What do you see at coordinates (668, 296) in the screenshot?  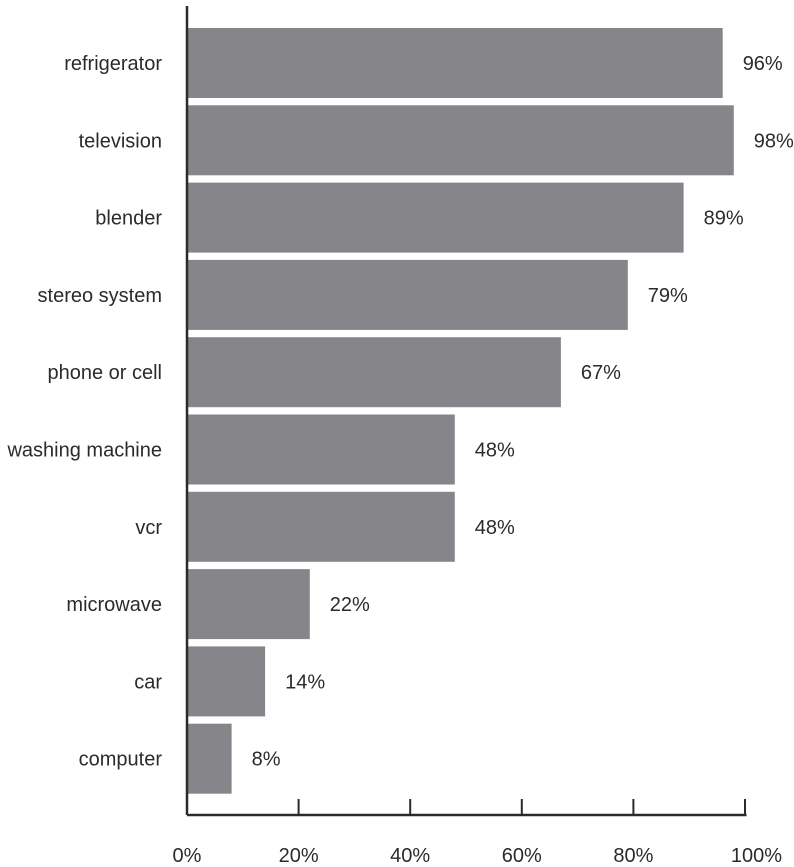 I see `data-label: 79%` at bounding box center [668, 296].